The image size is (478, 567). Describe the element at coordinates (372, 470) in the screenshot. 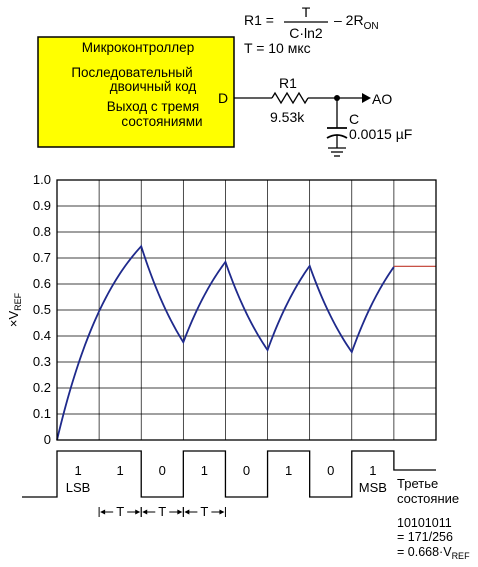

I see `bit-value-7: 1` at that location.